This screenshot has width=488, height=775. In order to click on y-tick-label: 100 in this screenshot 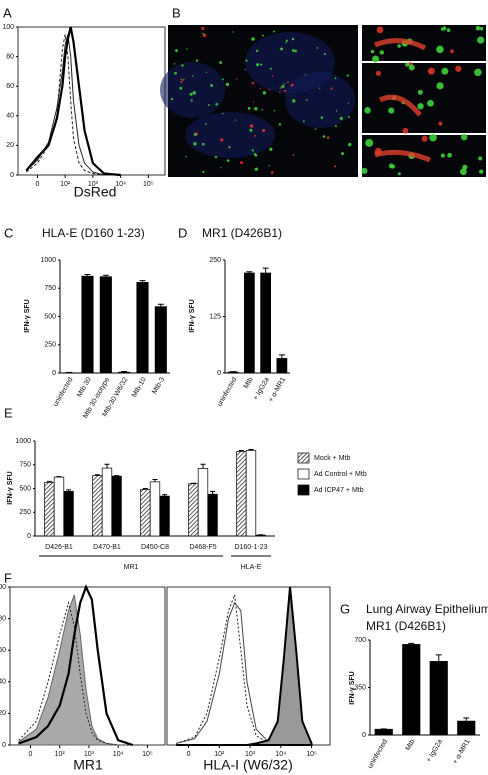, I will do `click(3, 587)`.